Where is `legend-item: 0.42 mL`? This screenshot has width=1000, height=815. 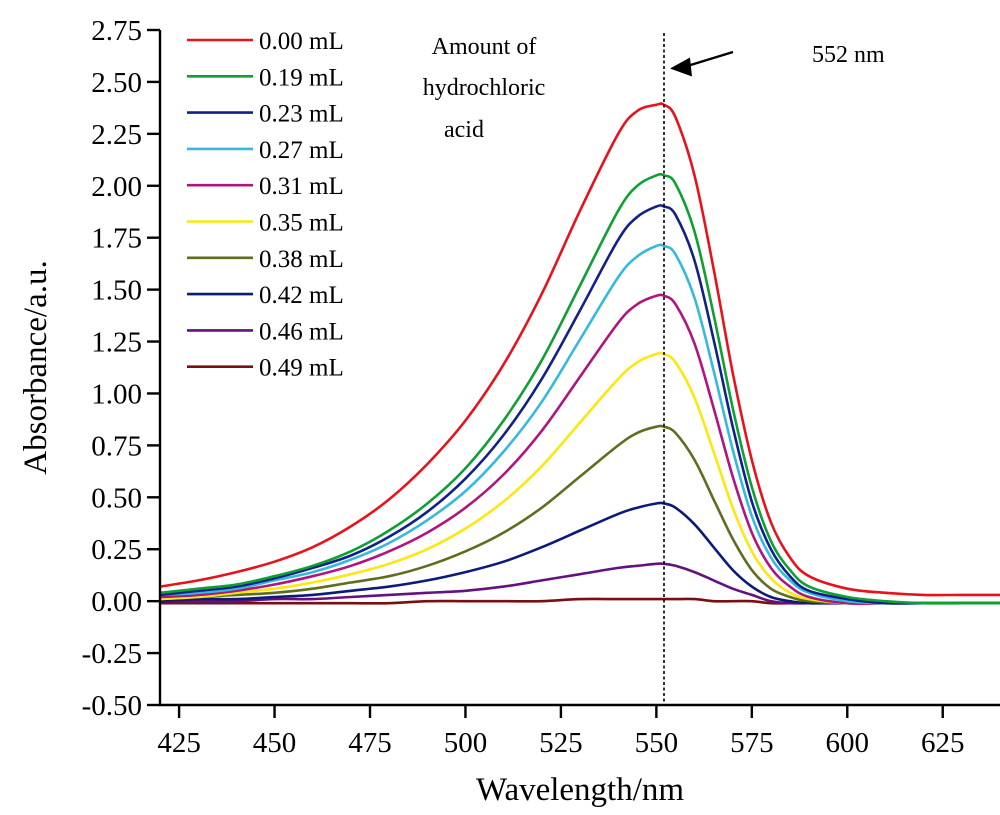
legend-item: 0.42 mL is located at coordinates (265, 295).